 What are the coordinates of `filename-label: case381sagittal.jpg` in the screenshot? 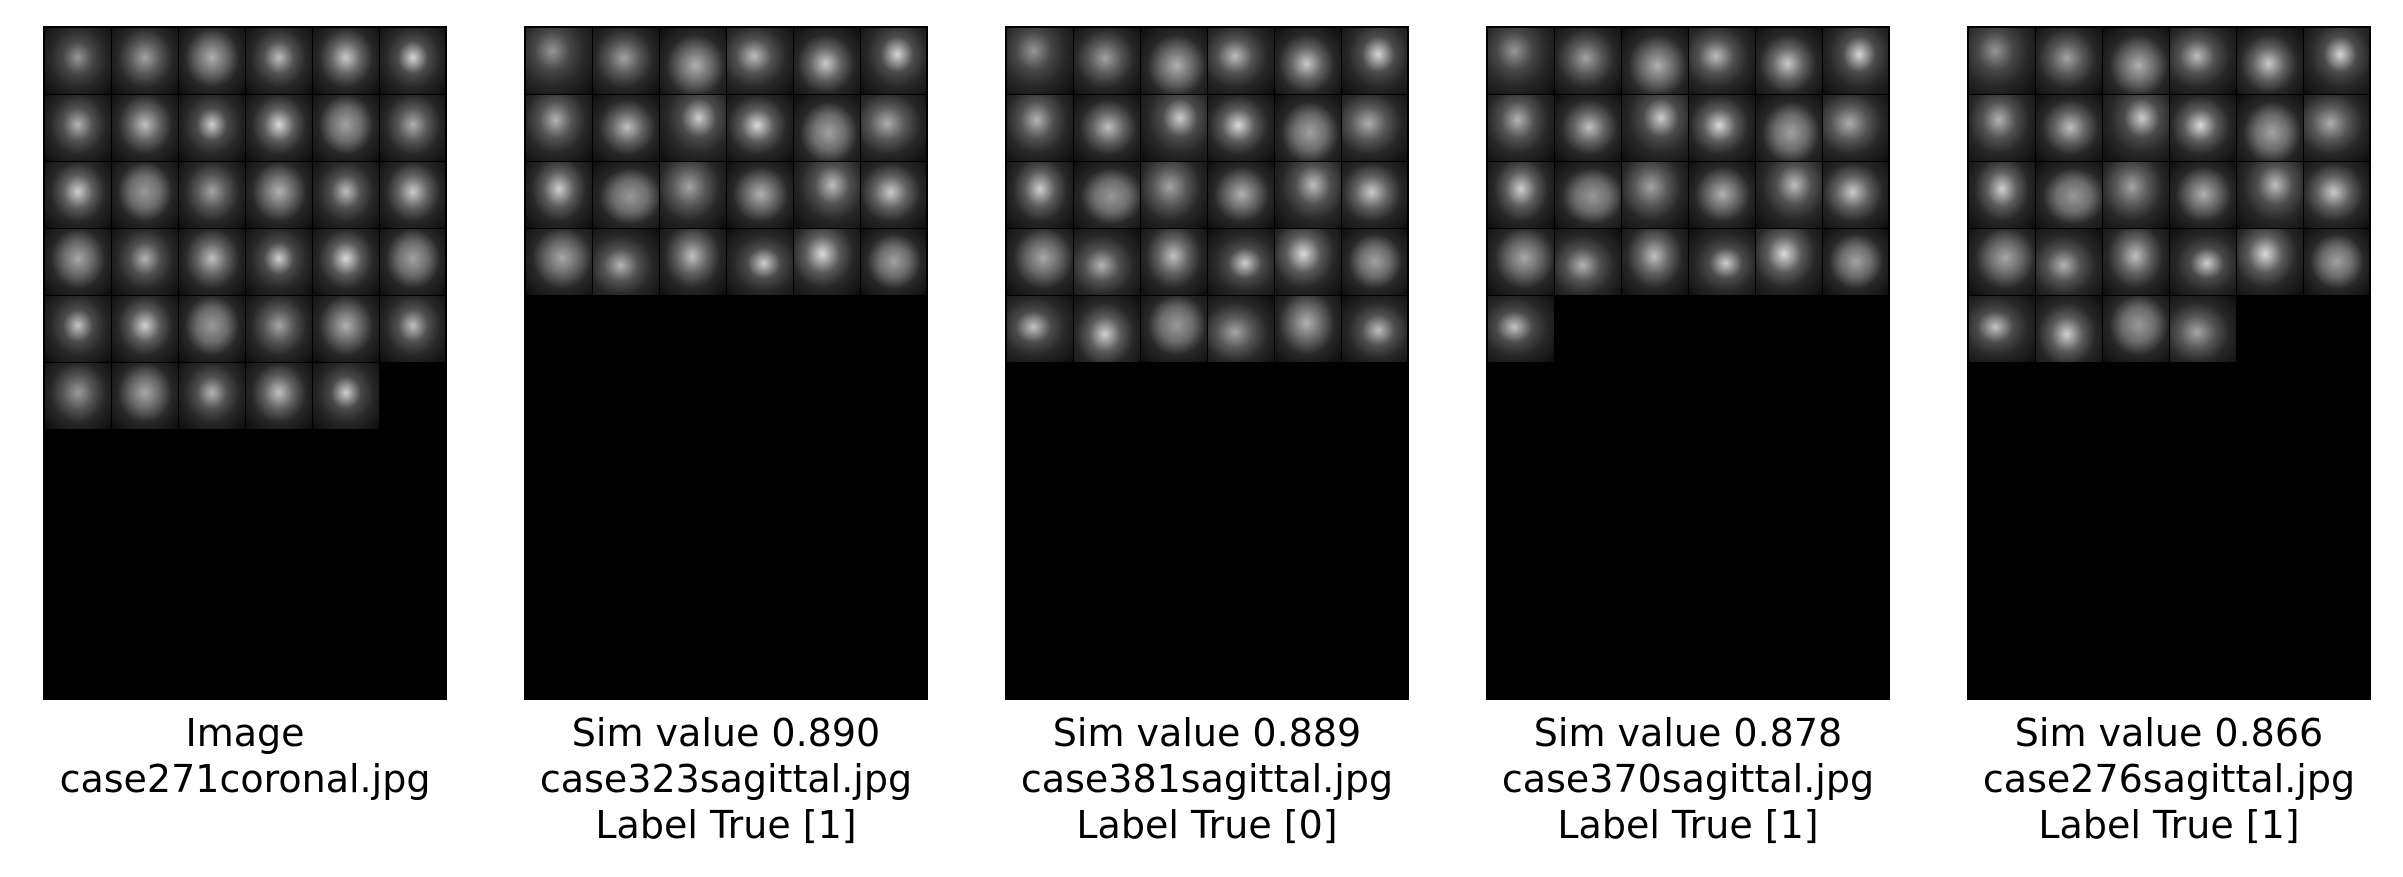 It's located at (1207, 779).